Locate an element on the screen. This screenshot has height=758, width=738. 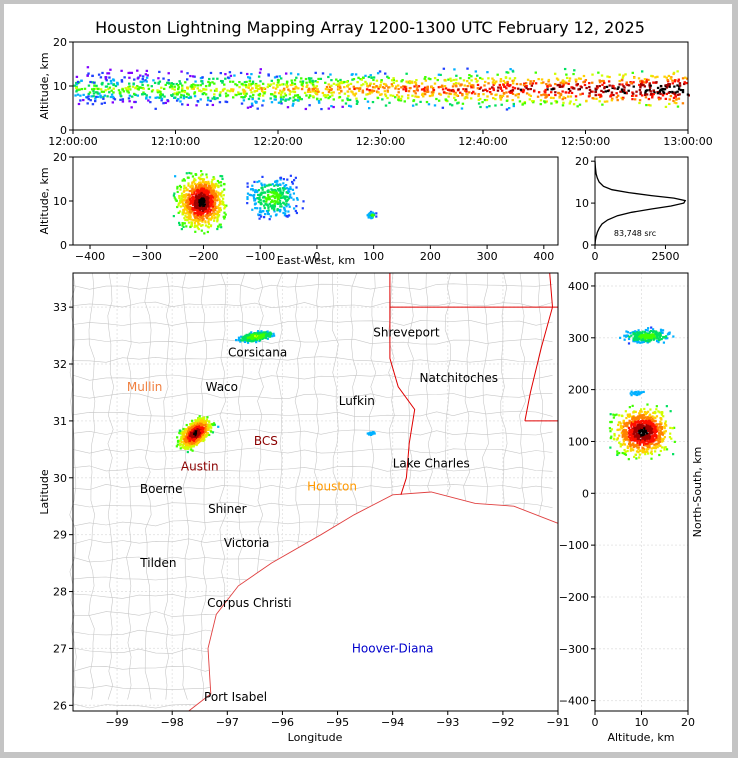
east-west-xtick-label: 300 is located at coordinates (487, 256).